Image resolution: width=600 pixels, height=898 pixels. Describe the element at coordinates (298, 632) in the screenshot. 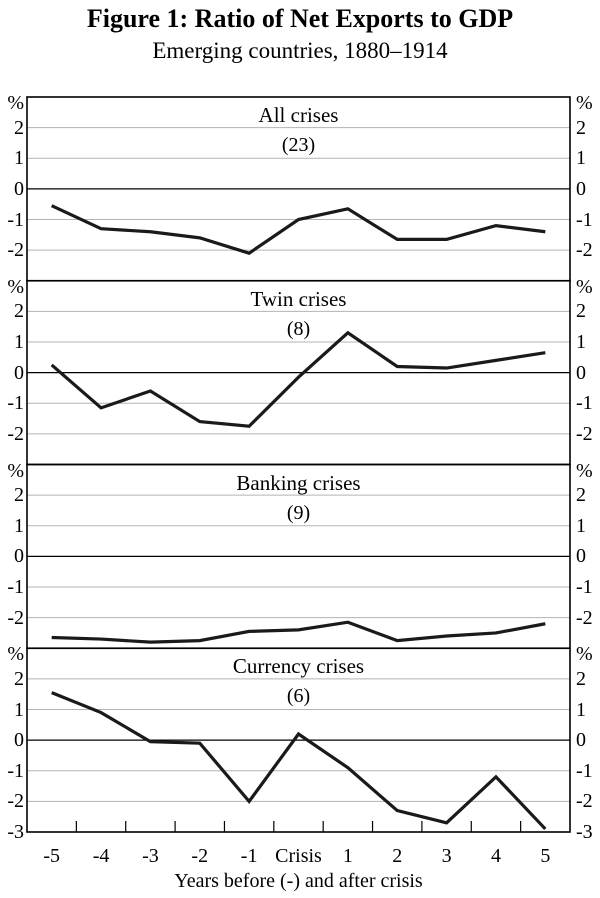

I see `series-line-banking-crises` at that location.